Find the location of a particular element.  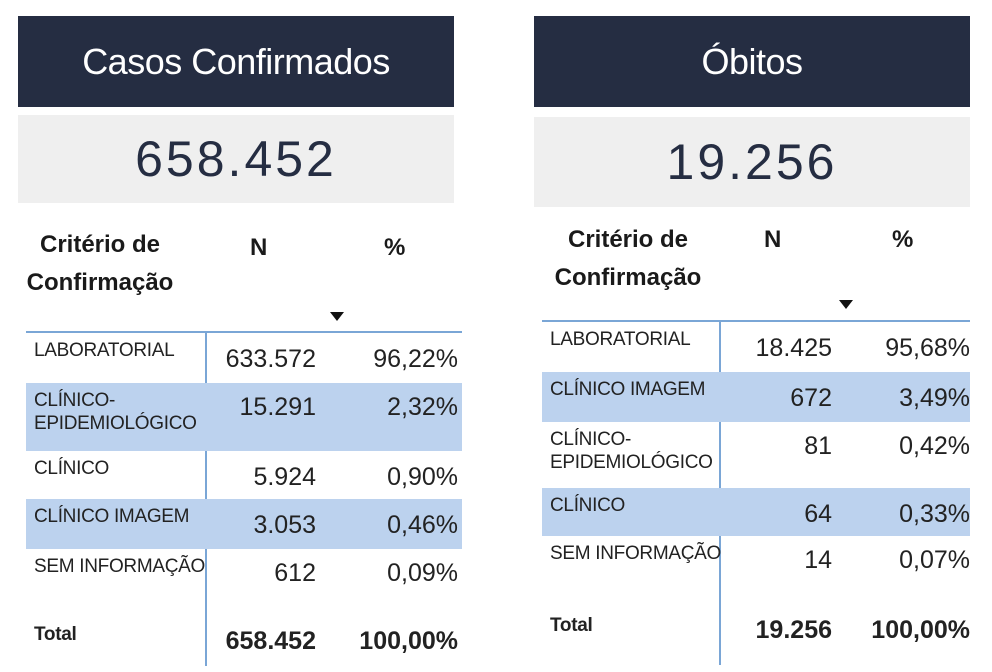

table-row: CLÍNICO-EPIDEMIOLÓGICO 15.291 2,32% is located at coordinates (244, 417).